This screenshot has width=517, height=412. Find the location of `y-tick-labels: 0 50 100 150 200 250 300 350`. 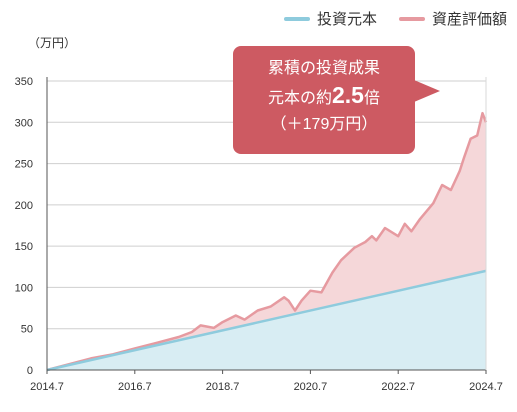

y-tick-labels: 0 50 100 150 200 250 300 350 is located at coordinates (24, 226).